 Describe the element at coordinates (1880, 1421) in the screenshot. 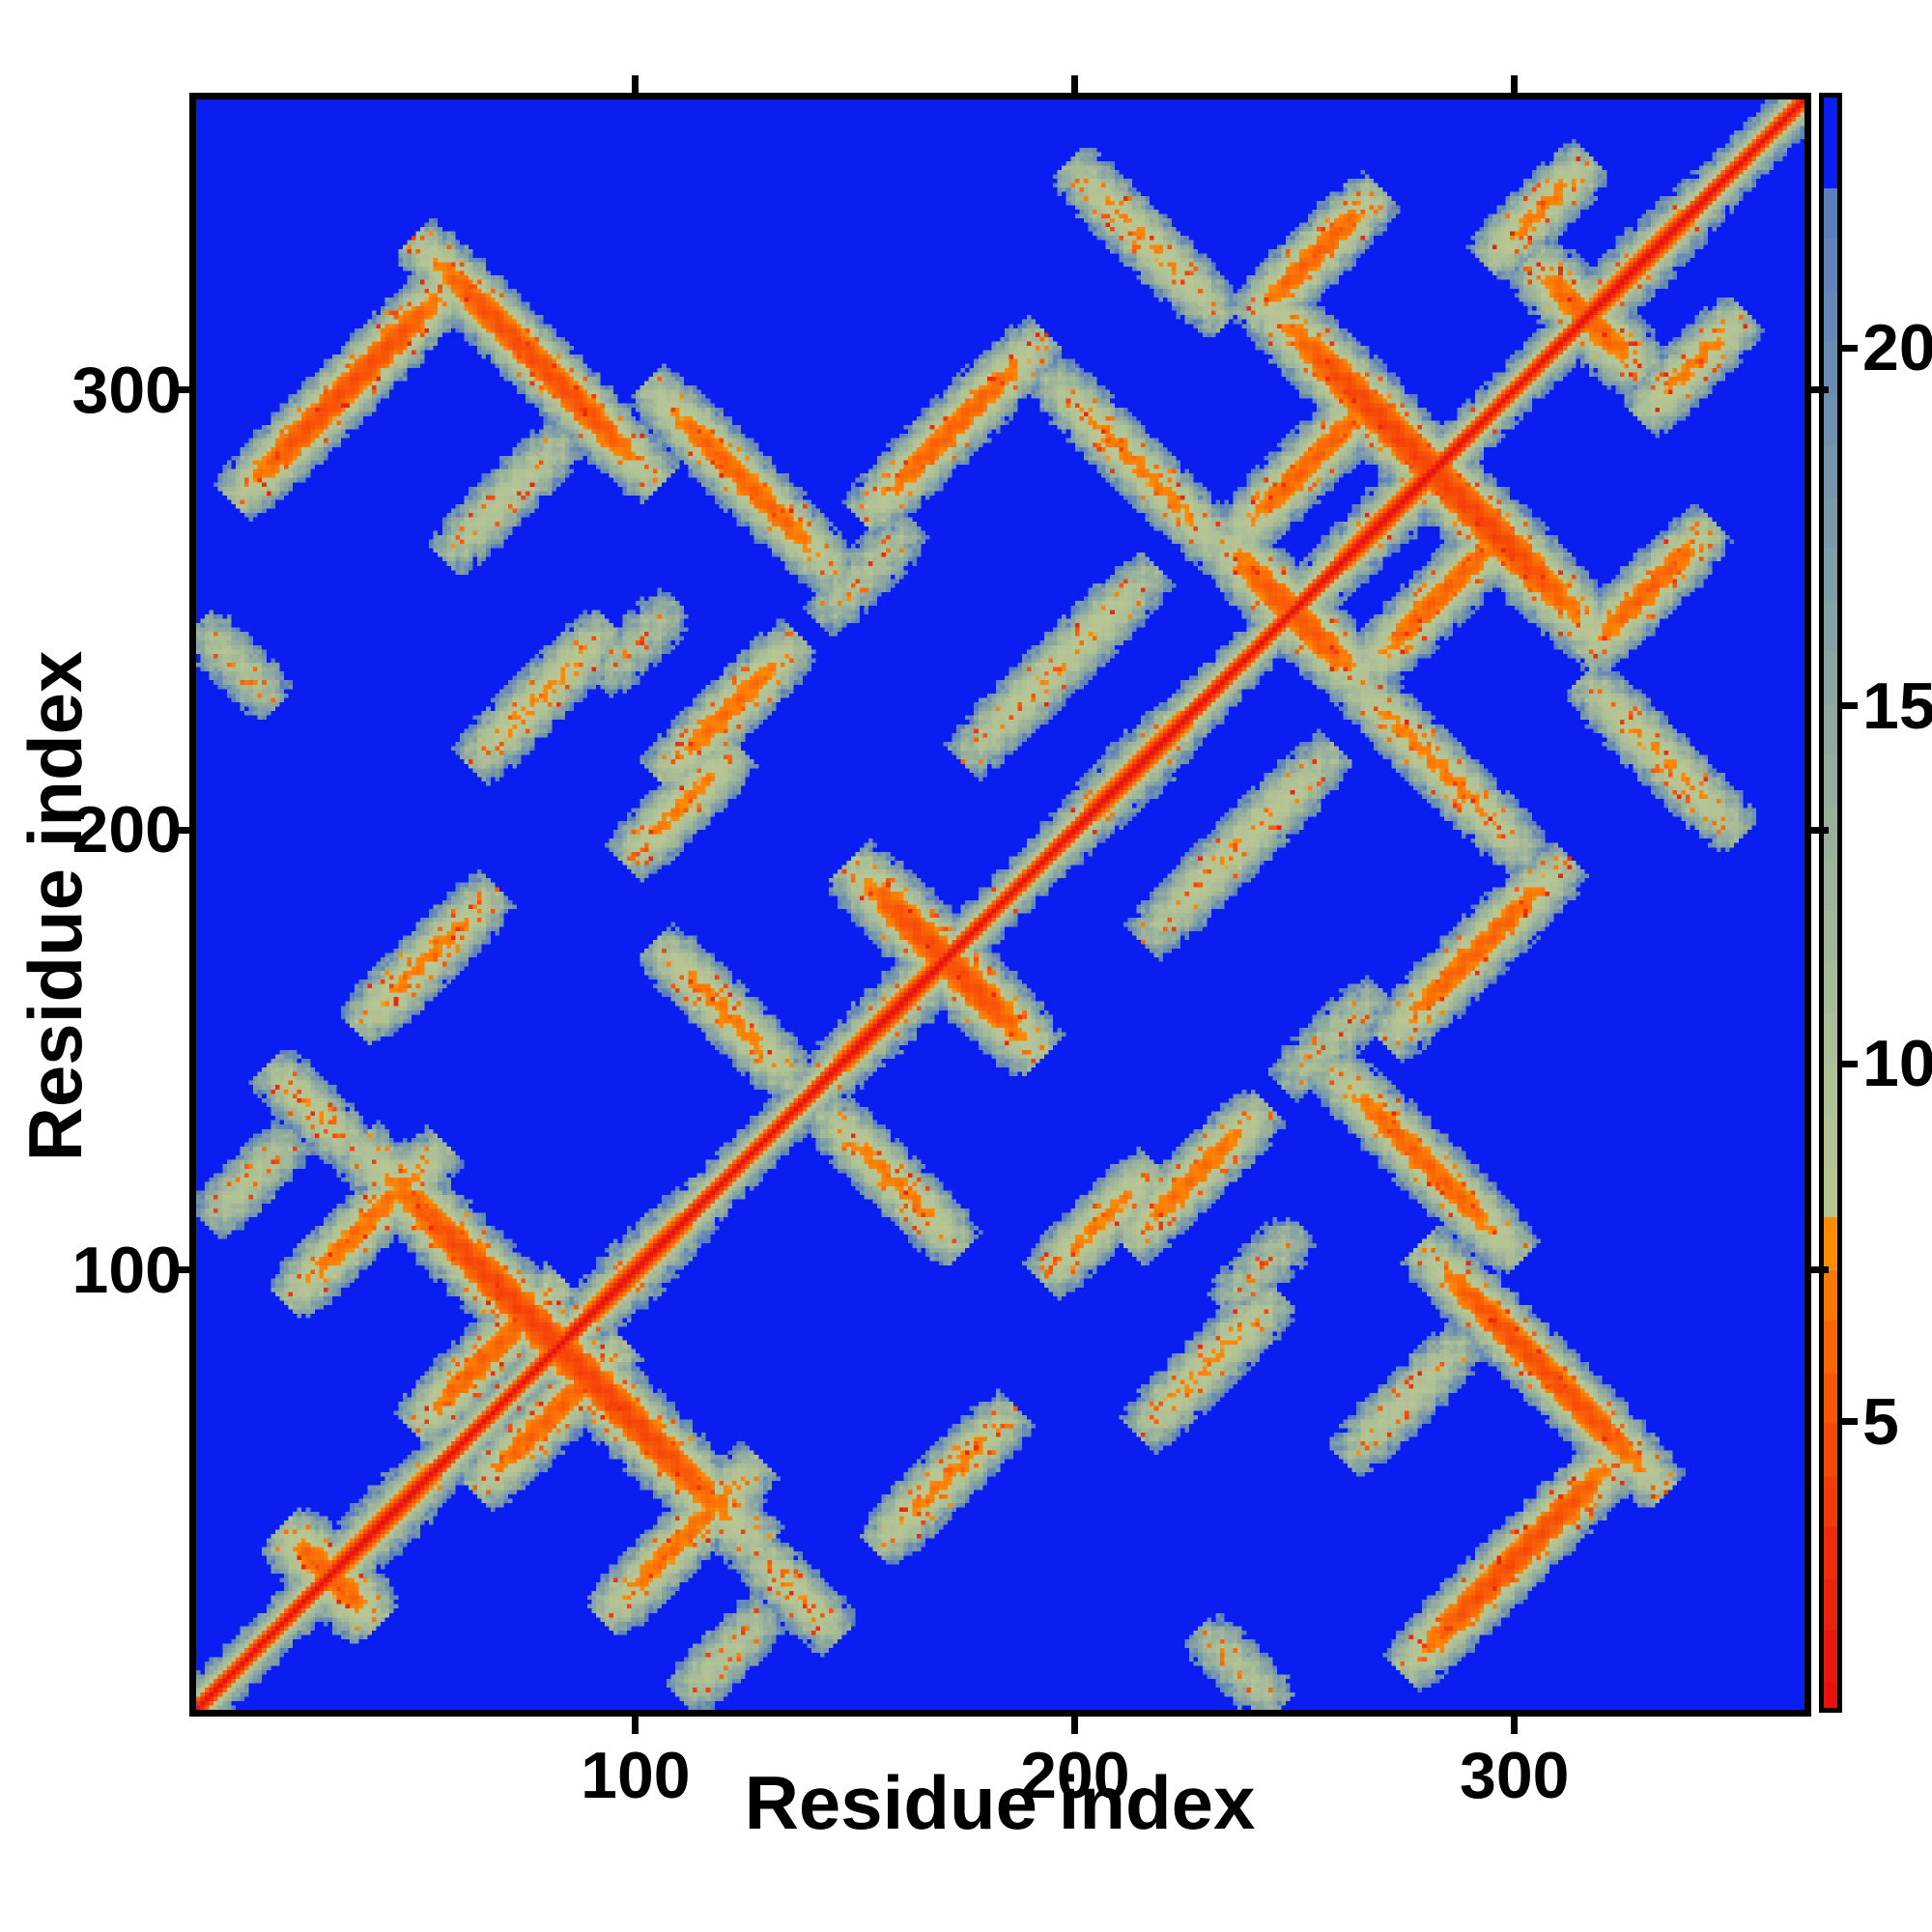

I see `colorbar-tick-label: 5` at that location.